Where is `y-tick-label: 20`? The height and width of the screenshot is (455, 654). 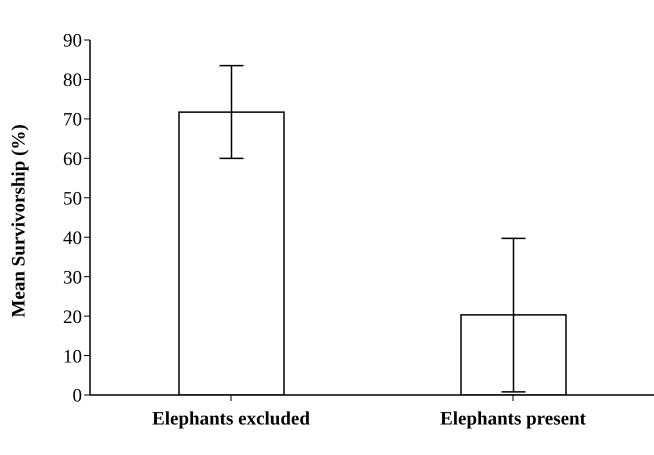
y-tick-label: 20 is located at coordinates (72, 317).